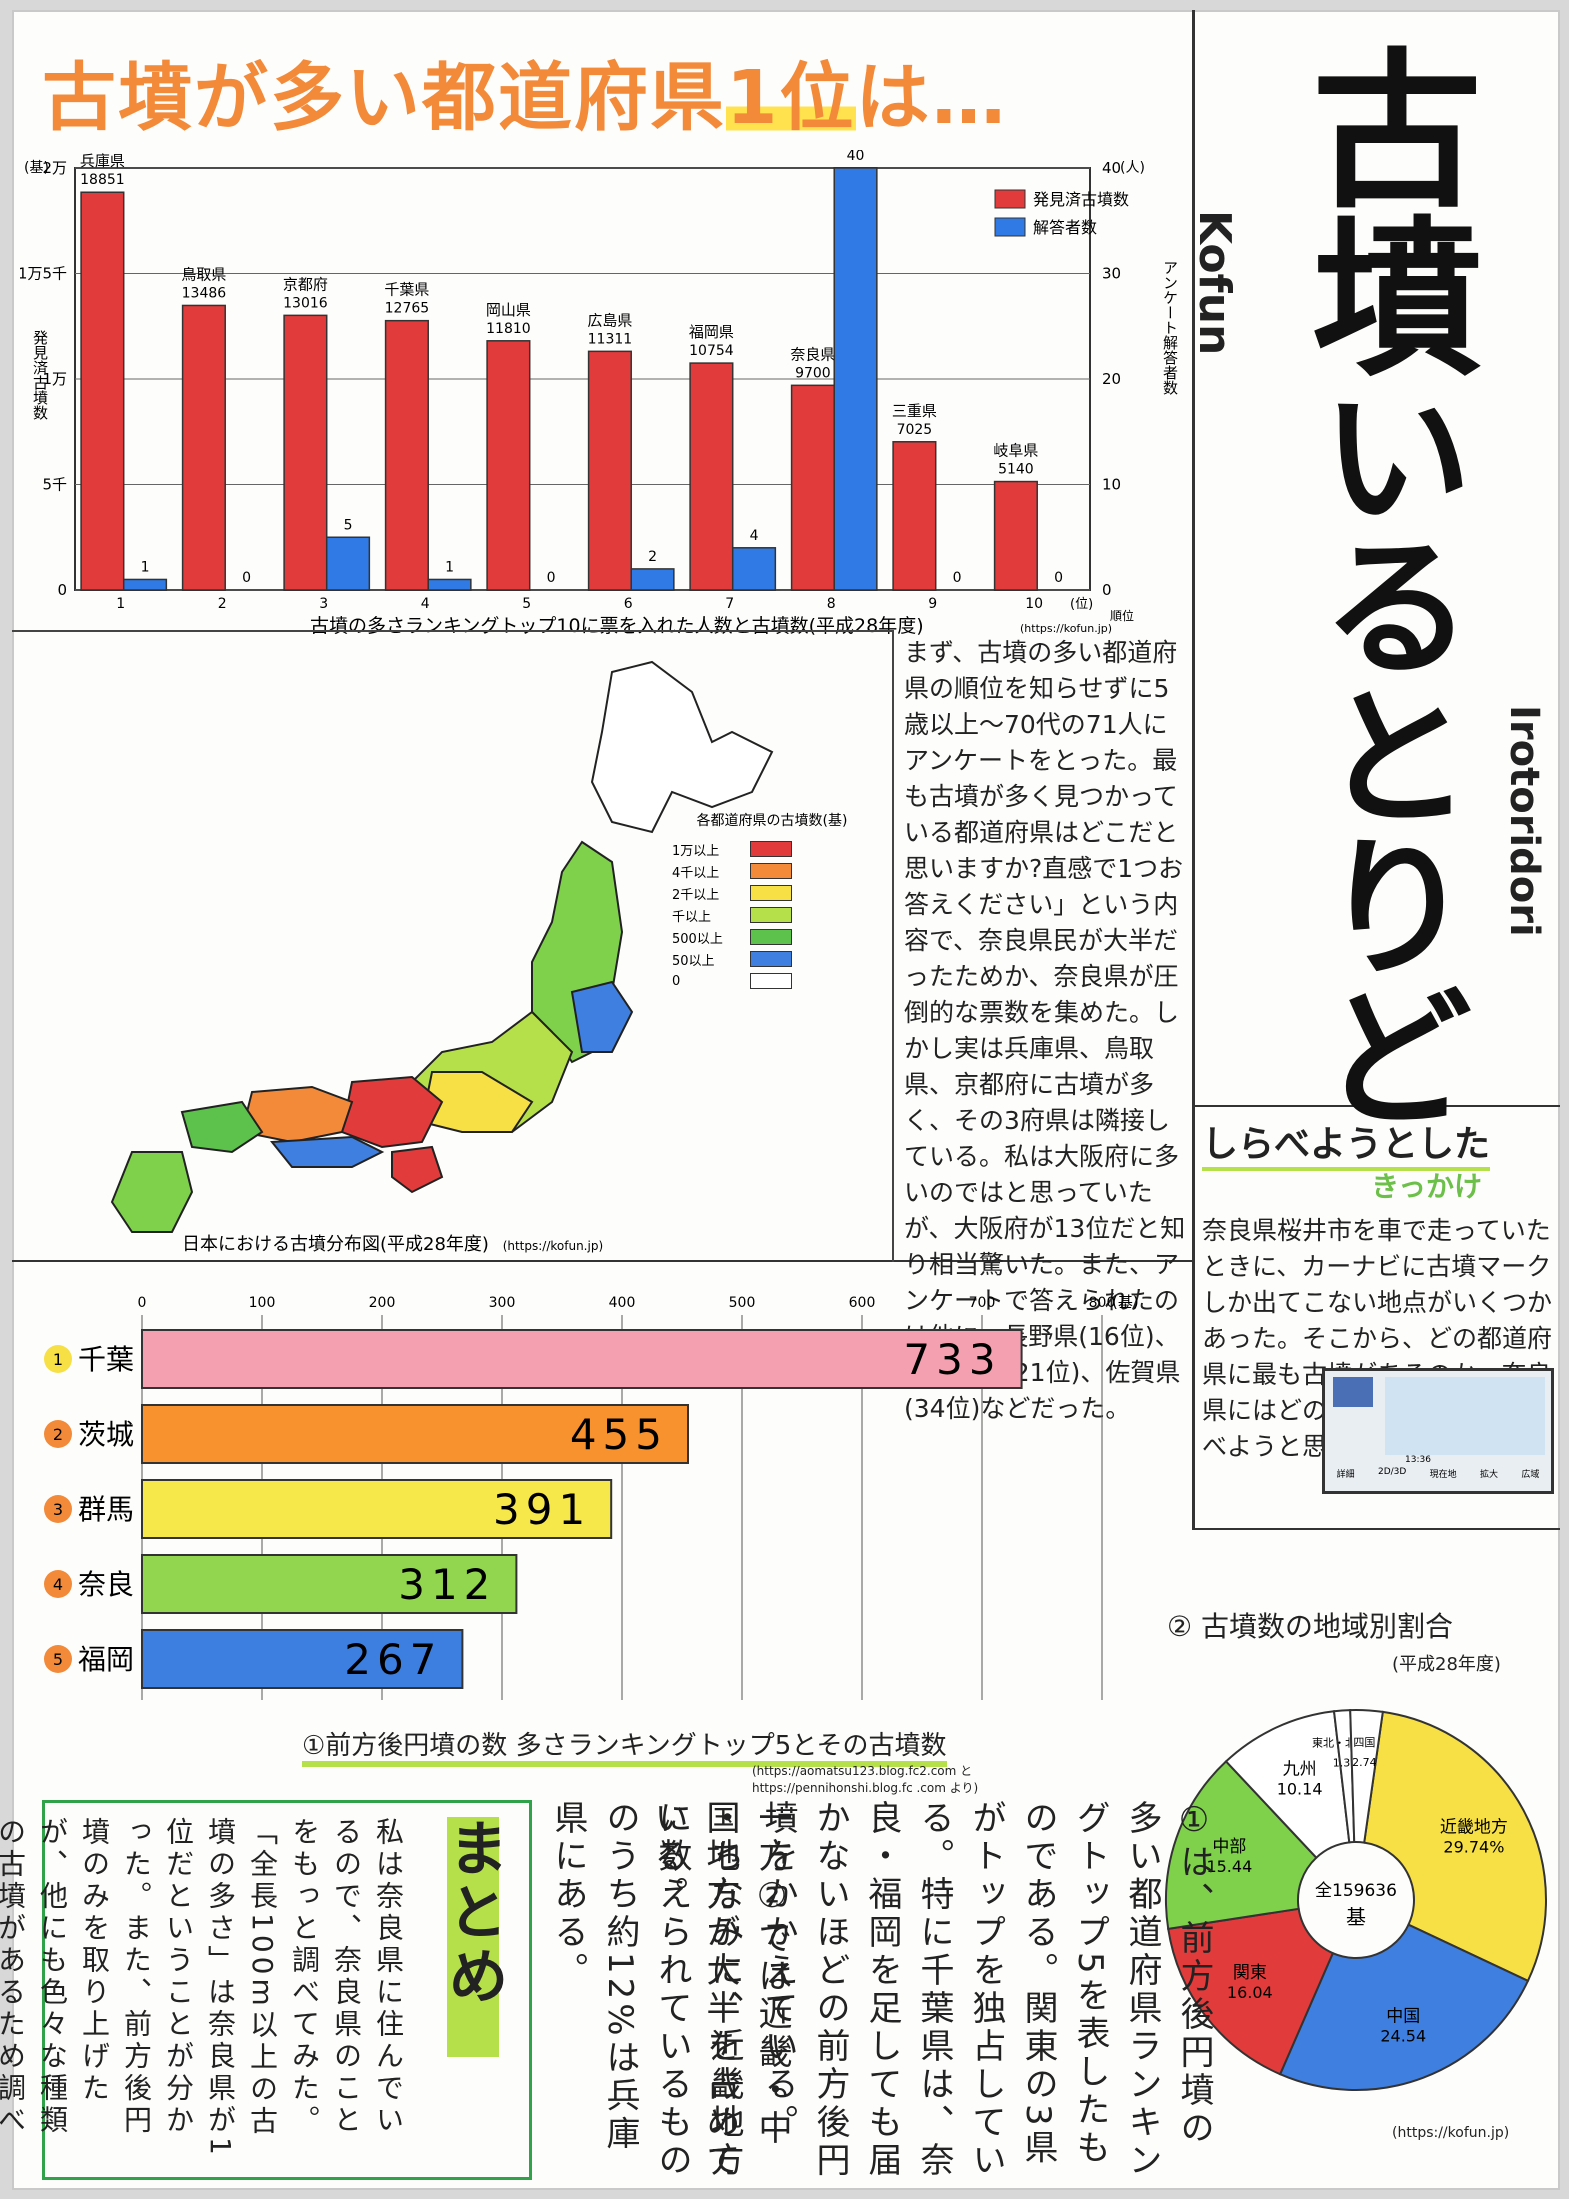  I want to click on motivation-subtitle: きっかけ, so click(1426, 1186).